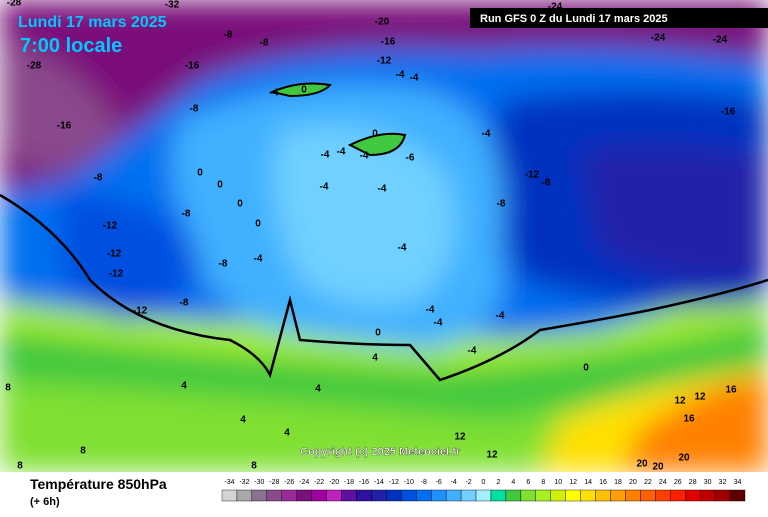 Image resolution: width=768 pixels, height=517 pixels. Describe the element at coordinates (380, 452) in the screenshot. I see `copyright: Copyright (c) 2025 Meteociel.fr` at that location.